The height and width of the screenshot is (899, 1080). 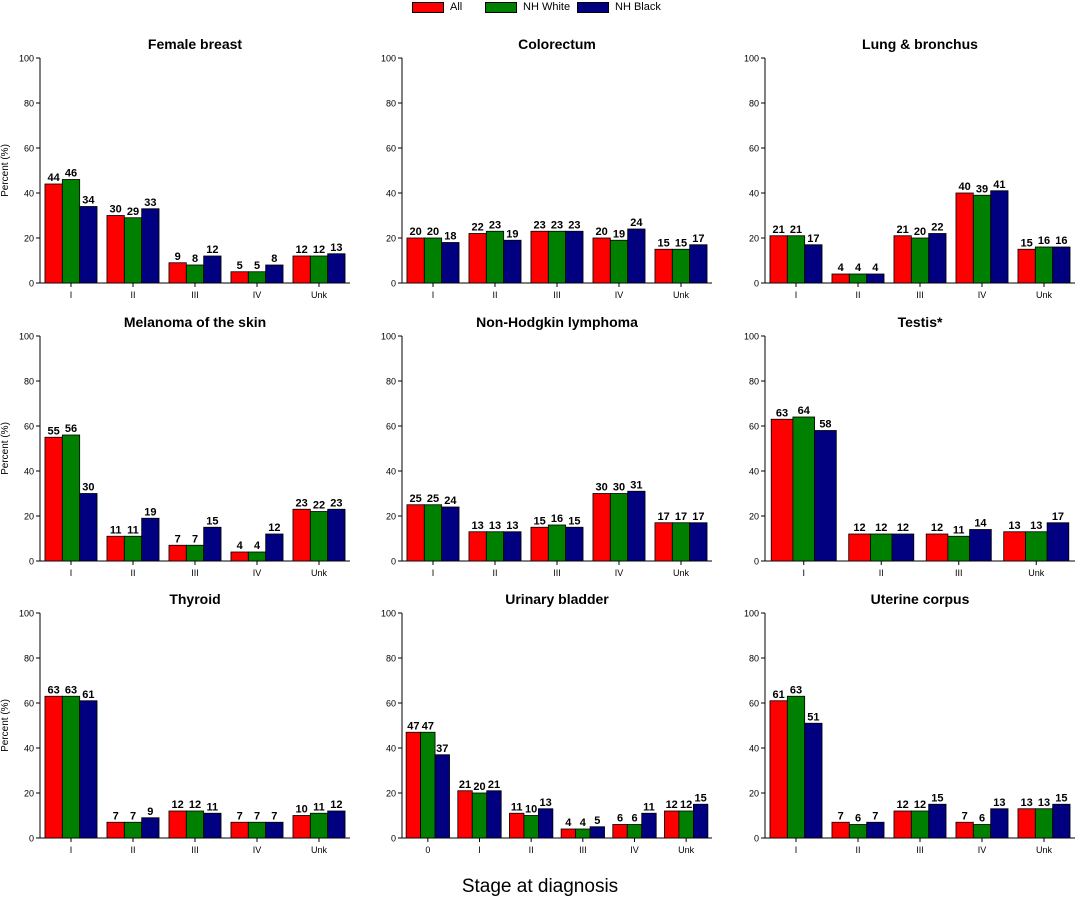 I want to click on x-tick-label: I, so click(x=796, y=850).